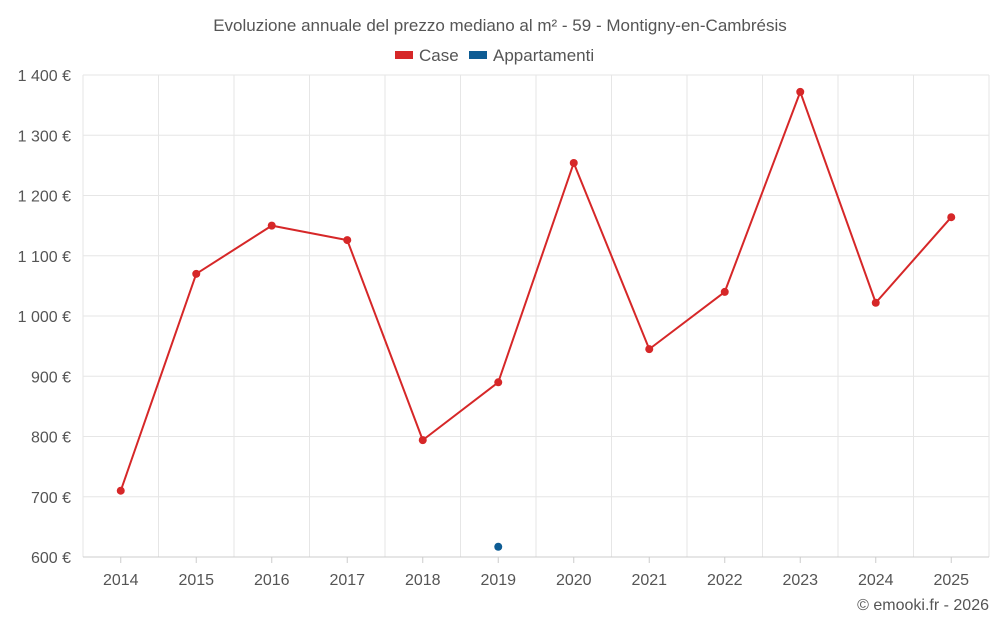  What do you see at coordinates (44, 76) in the screenshot?
I see `y-tick-label: 1 400 €` at bounding box center [44, 76].